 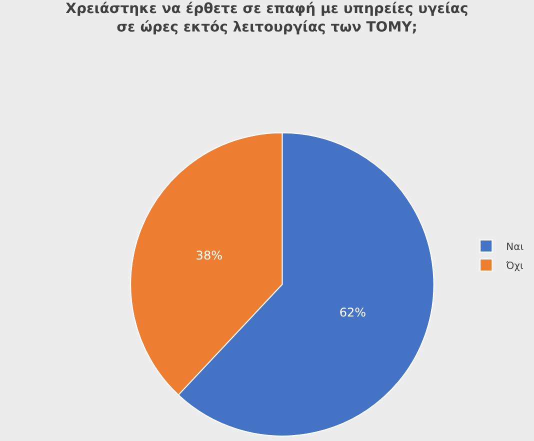 I want to click on data-label: 62%, so click(x=352, y=312).